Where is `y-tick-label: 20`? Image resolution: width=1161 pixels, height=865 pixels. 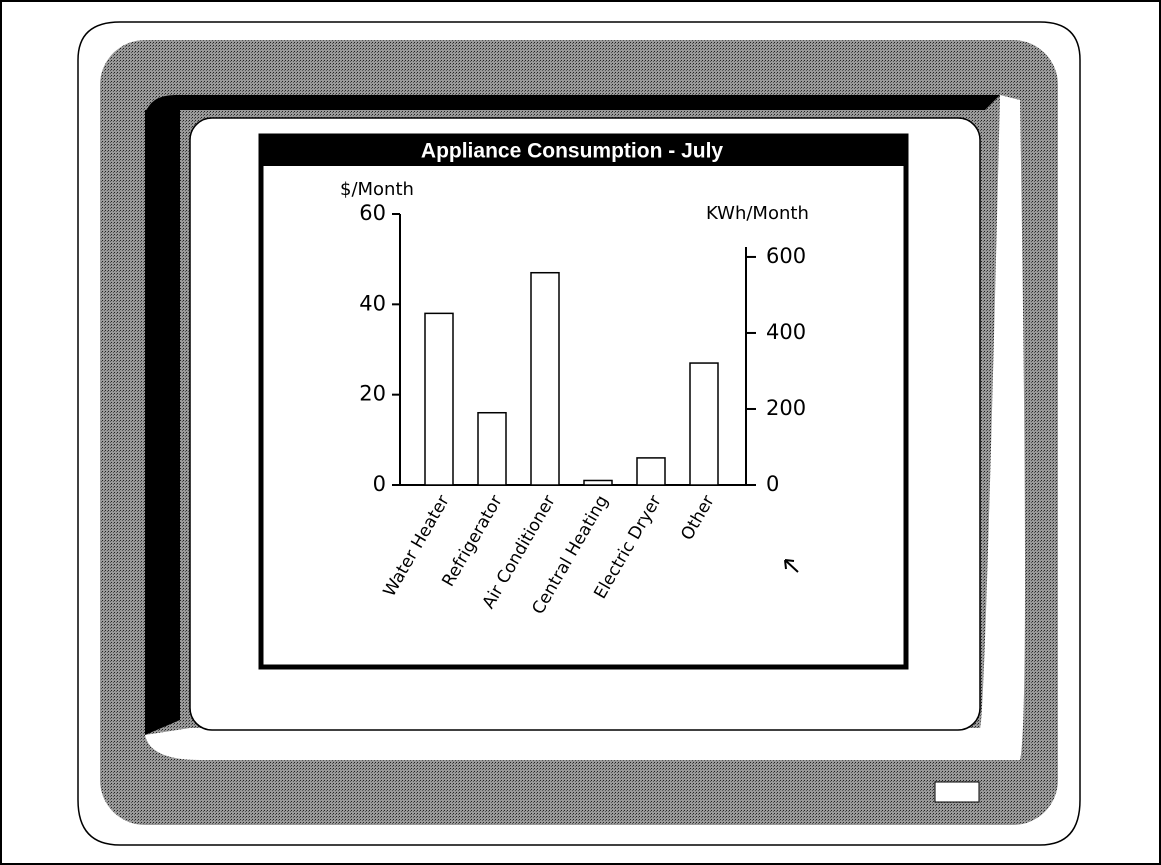
y-tick-label: 20 is located at coordinates (372, 394).